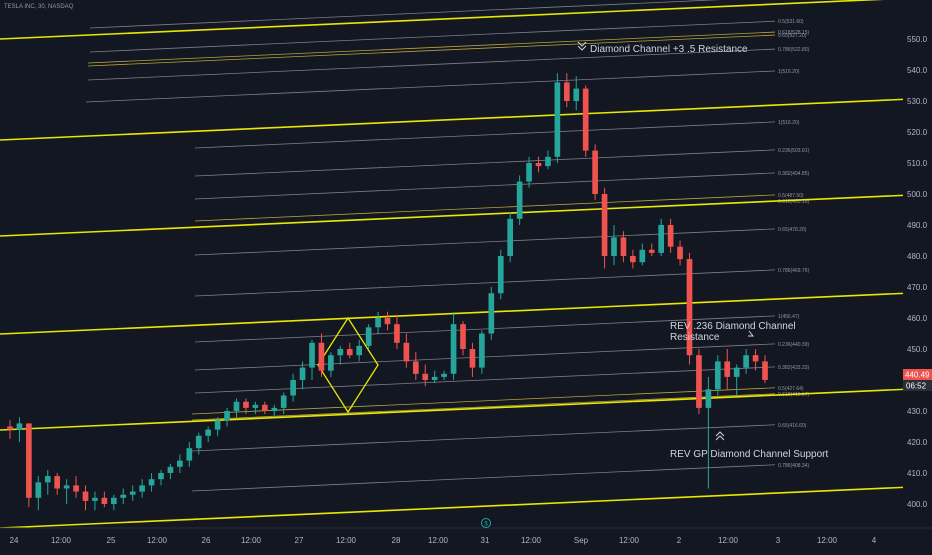  Describe the element at coordinates (669, 49) in the screenshot. I see `annotation-top: Diamond Channel +3 .5 Resistance` at that location.